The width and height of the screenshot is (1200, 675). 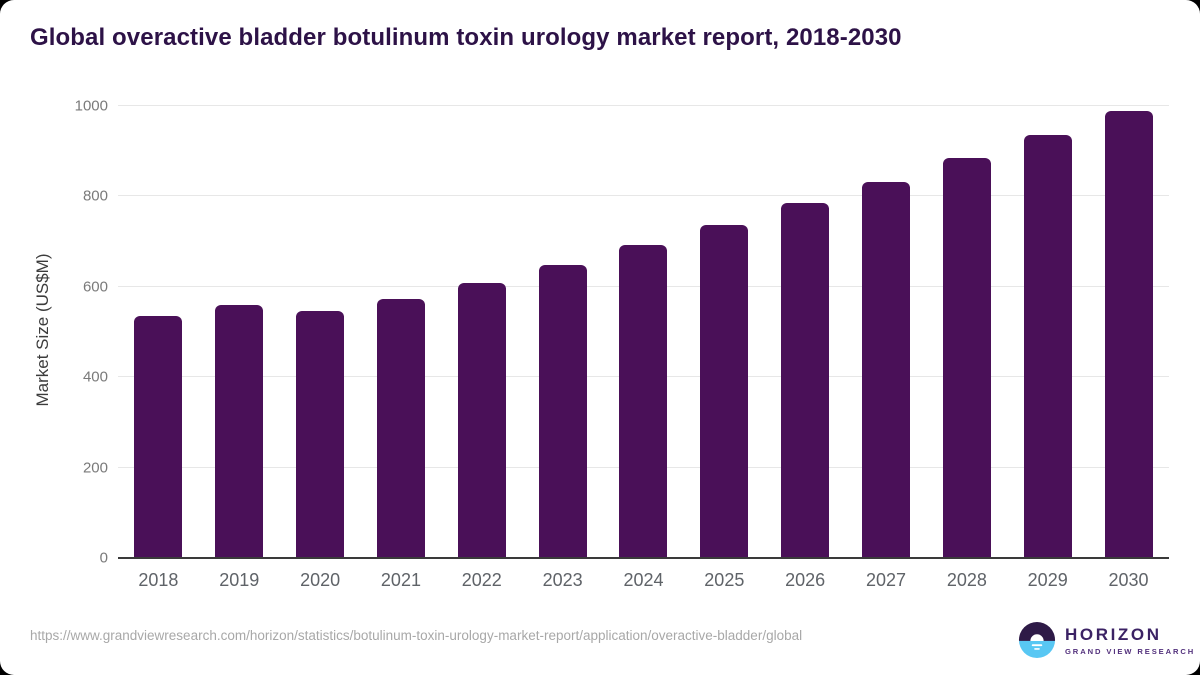 What do you see at coordinates (1130, 651) in the screenshot?
I see `horizon-logo-subtitle: GRAND VIEW RESEARCH` at bounding box center [1130, 651].